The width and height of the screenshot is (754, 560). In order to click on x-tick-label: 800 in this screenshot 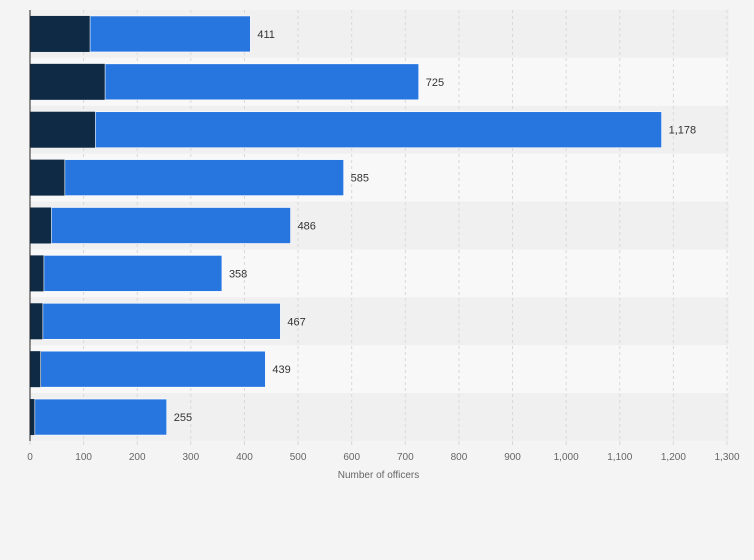, I will do `click(459, 457)`.